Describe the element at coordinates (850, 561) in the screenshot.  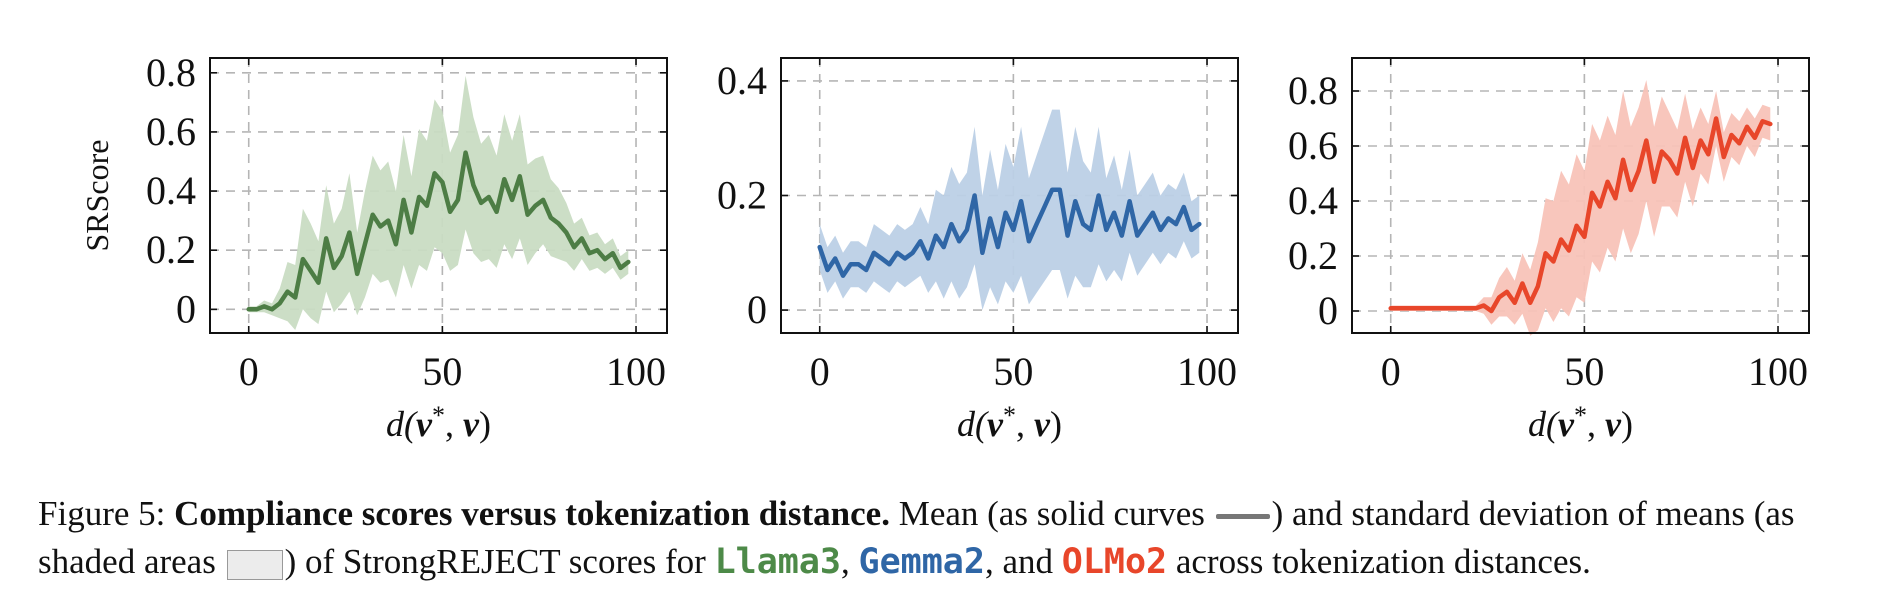
I see `caption-sep-1: ,` at that location.